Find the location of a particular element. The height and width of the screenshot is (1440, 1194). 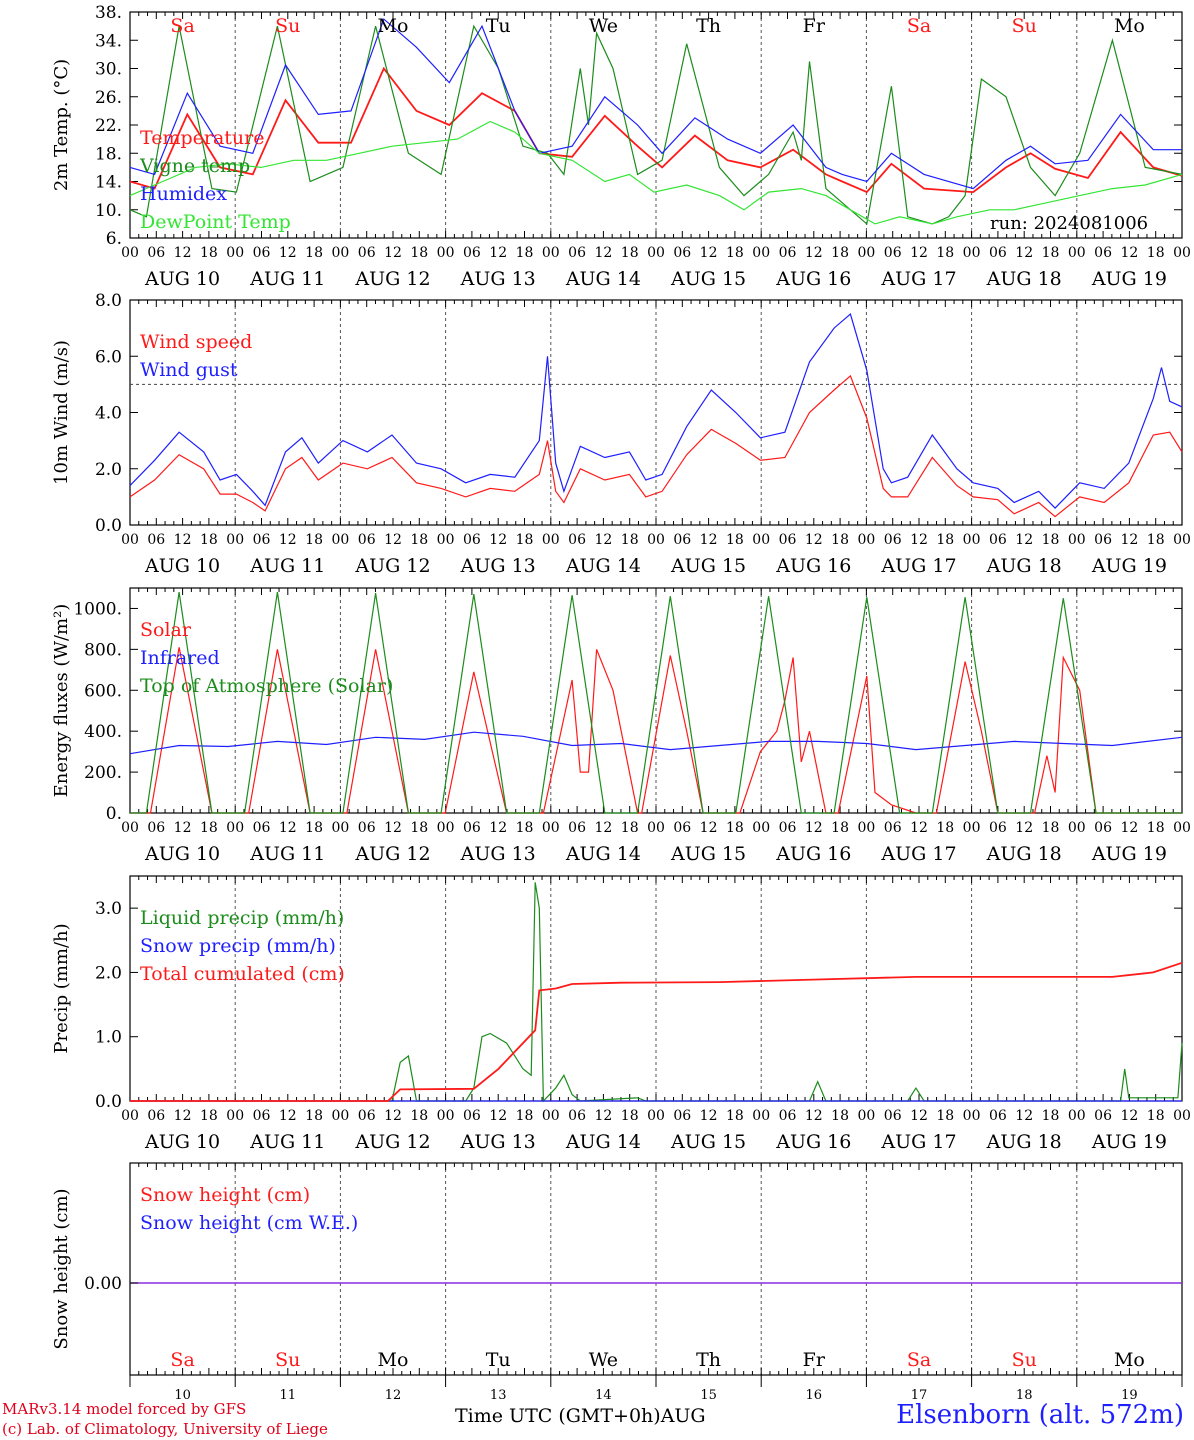

month-label: AUG is located at coordinates (683, 1416).